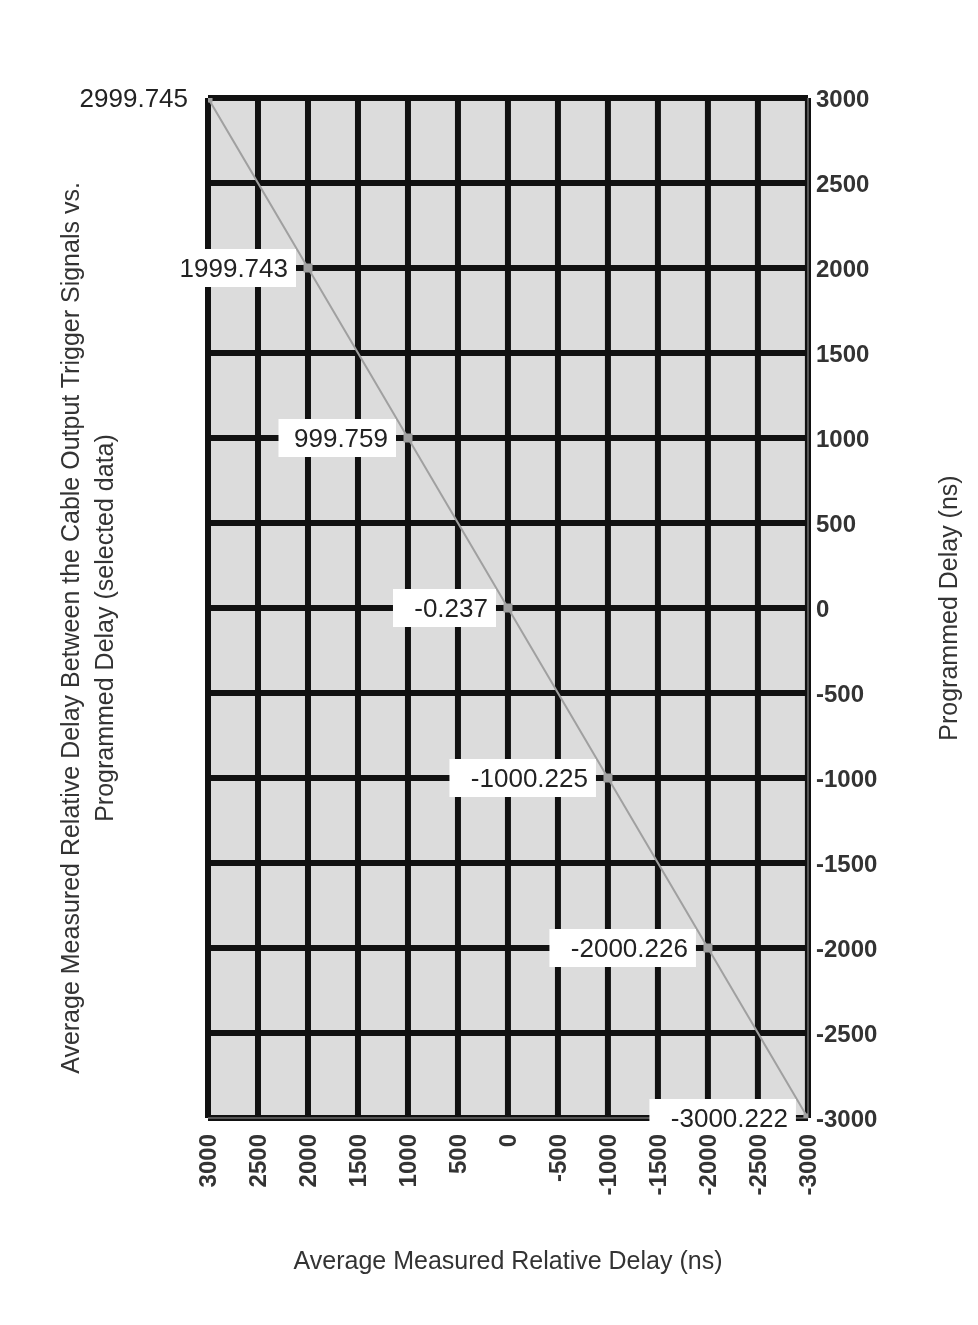 The height and width of the screenshot is (1325, 978). I want to click on y-tick-label: 2500, so click(843, 183).